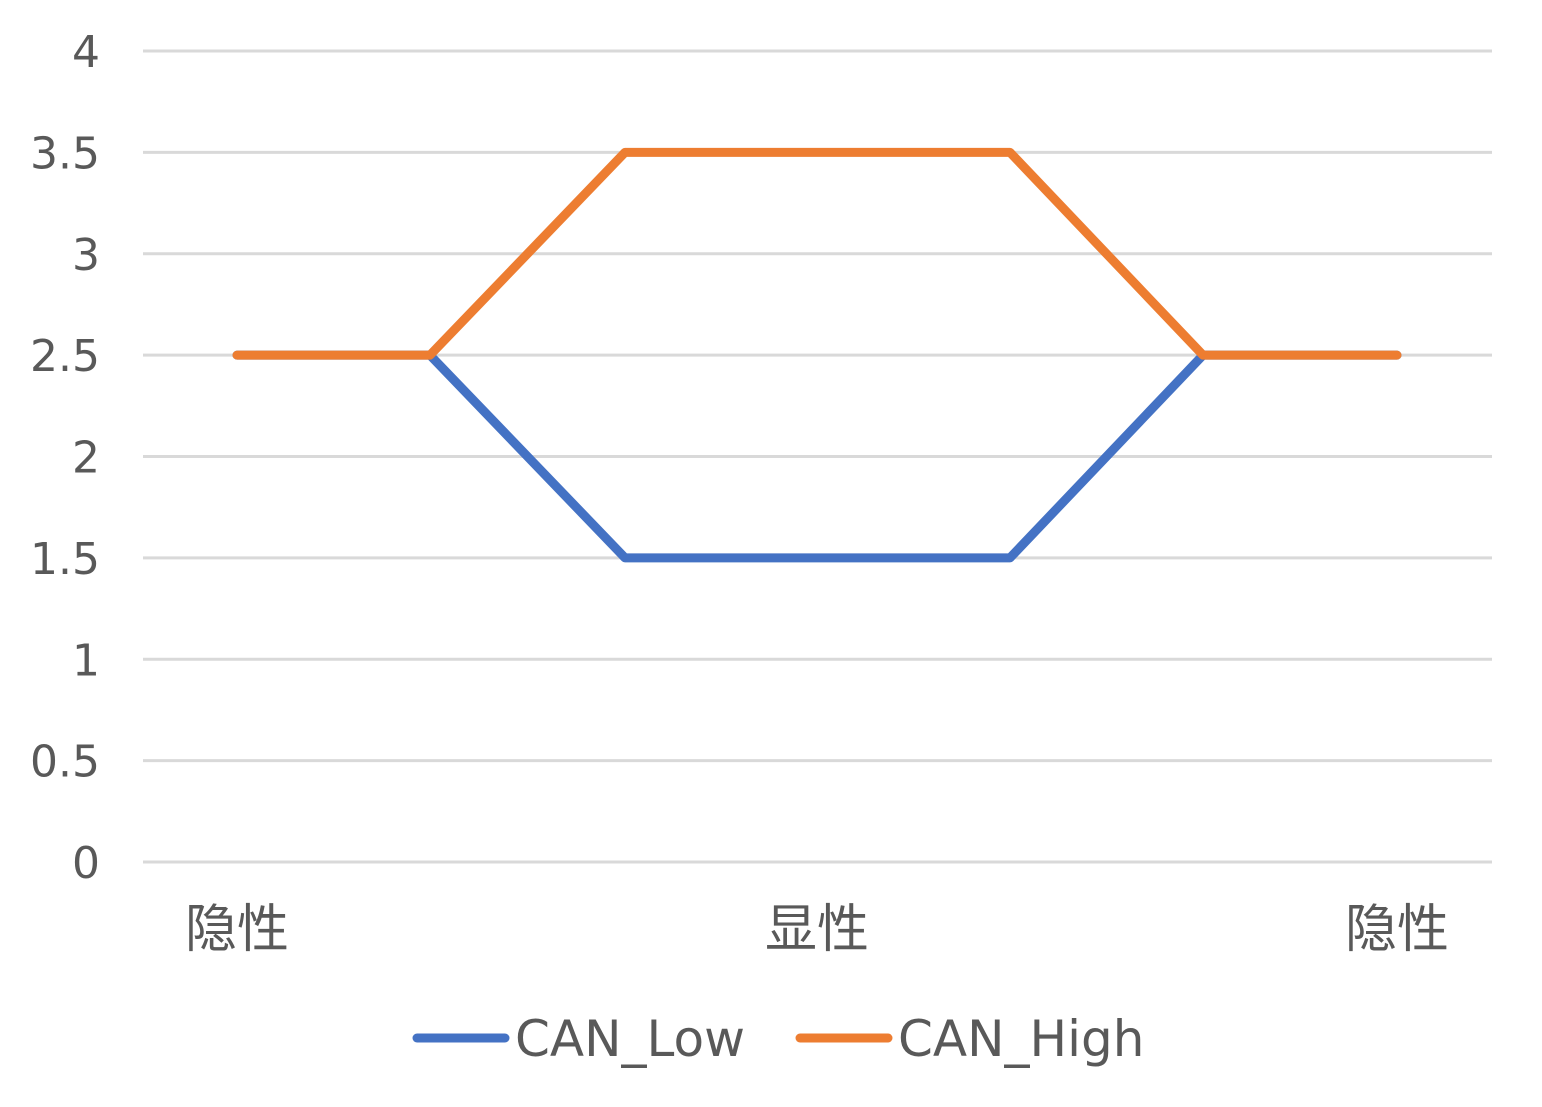 The image size is (1542, 1107). What do you see at coordinates (237, 930) in the screenshot?
I see `x-tick-label-0: 隐性` at bounding box center [237, 930].